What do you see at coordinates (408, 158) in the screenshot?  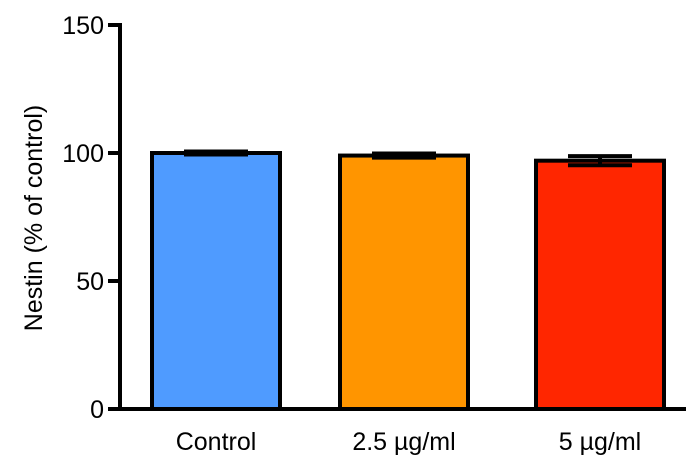 I see `error-bars-group` at bounding box center [408, 158].